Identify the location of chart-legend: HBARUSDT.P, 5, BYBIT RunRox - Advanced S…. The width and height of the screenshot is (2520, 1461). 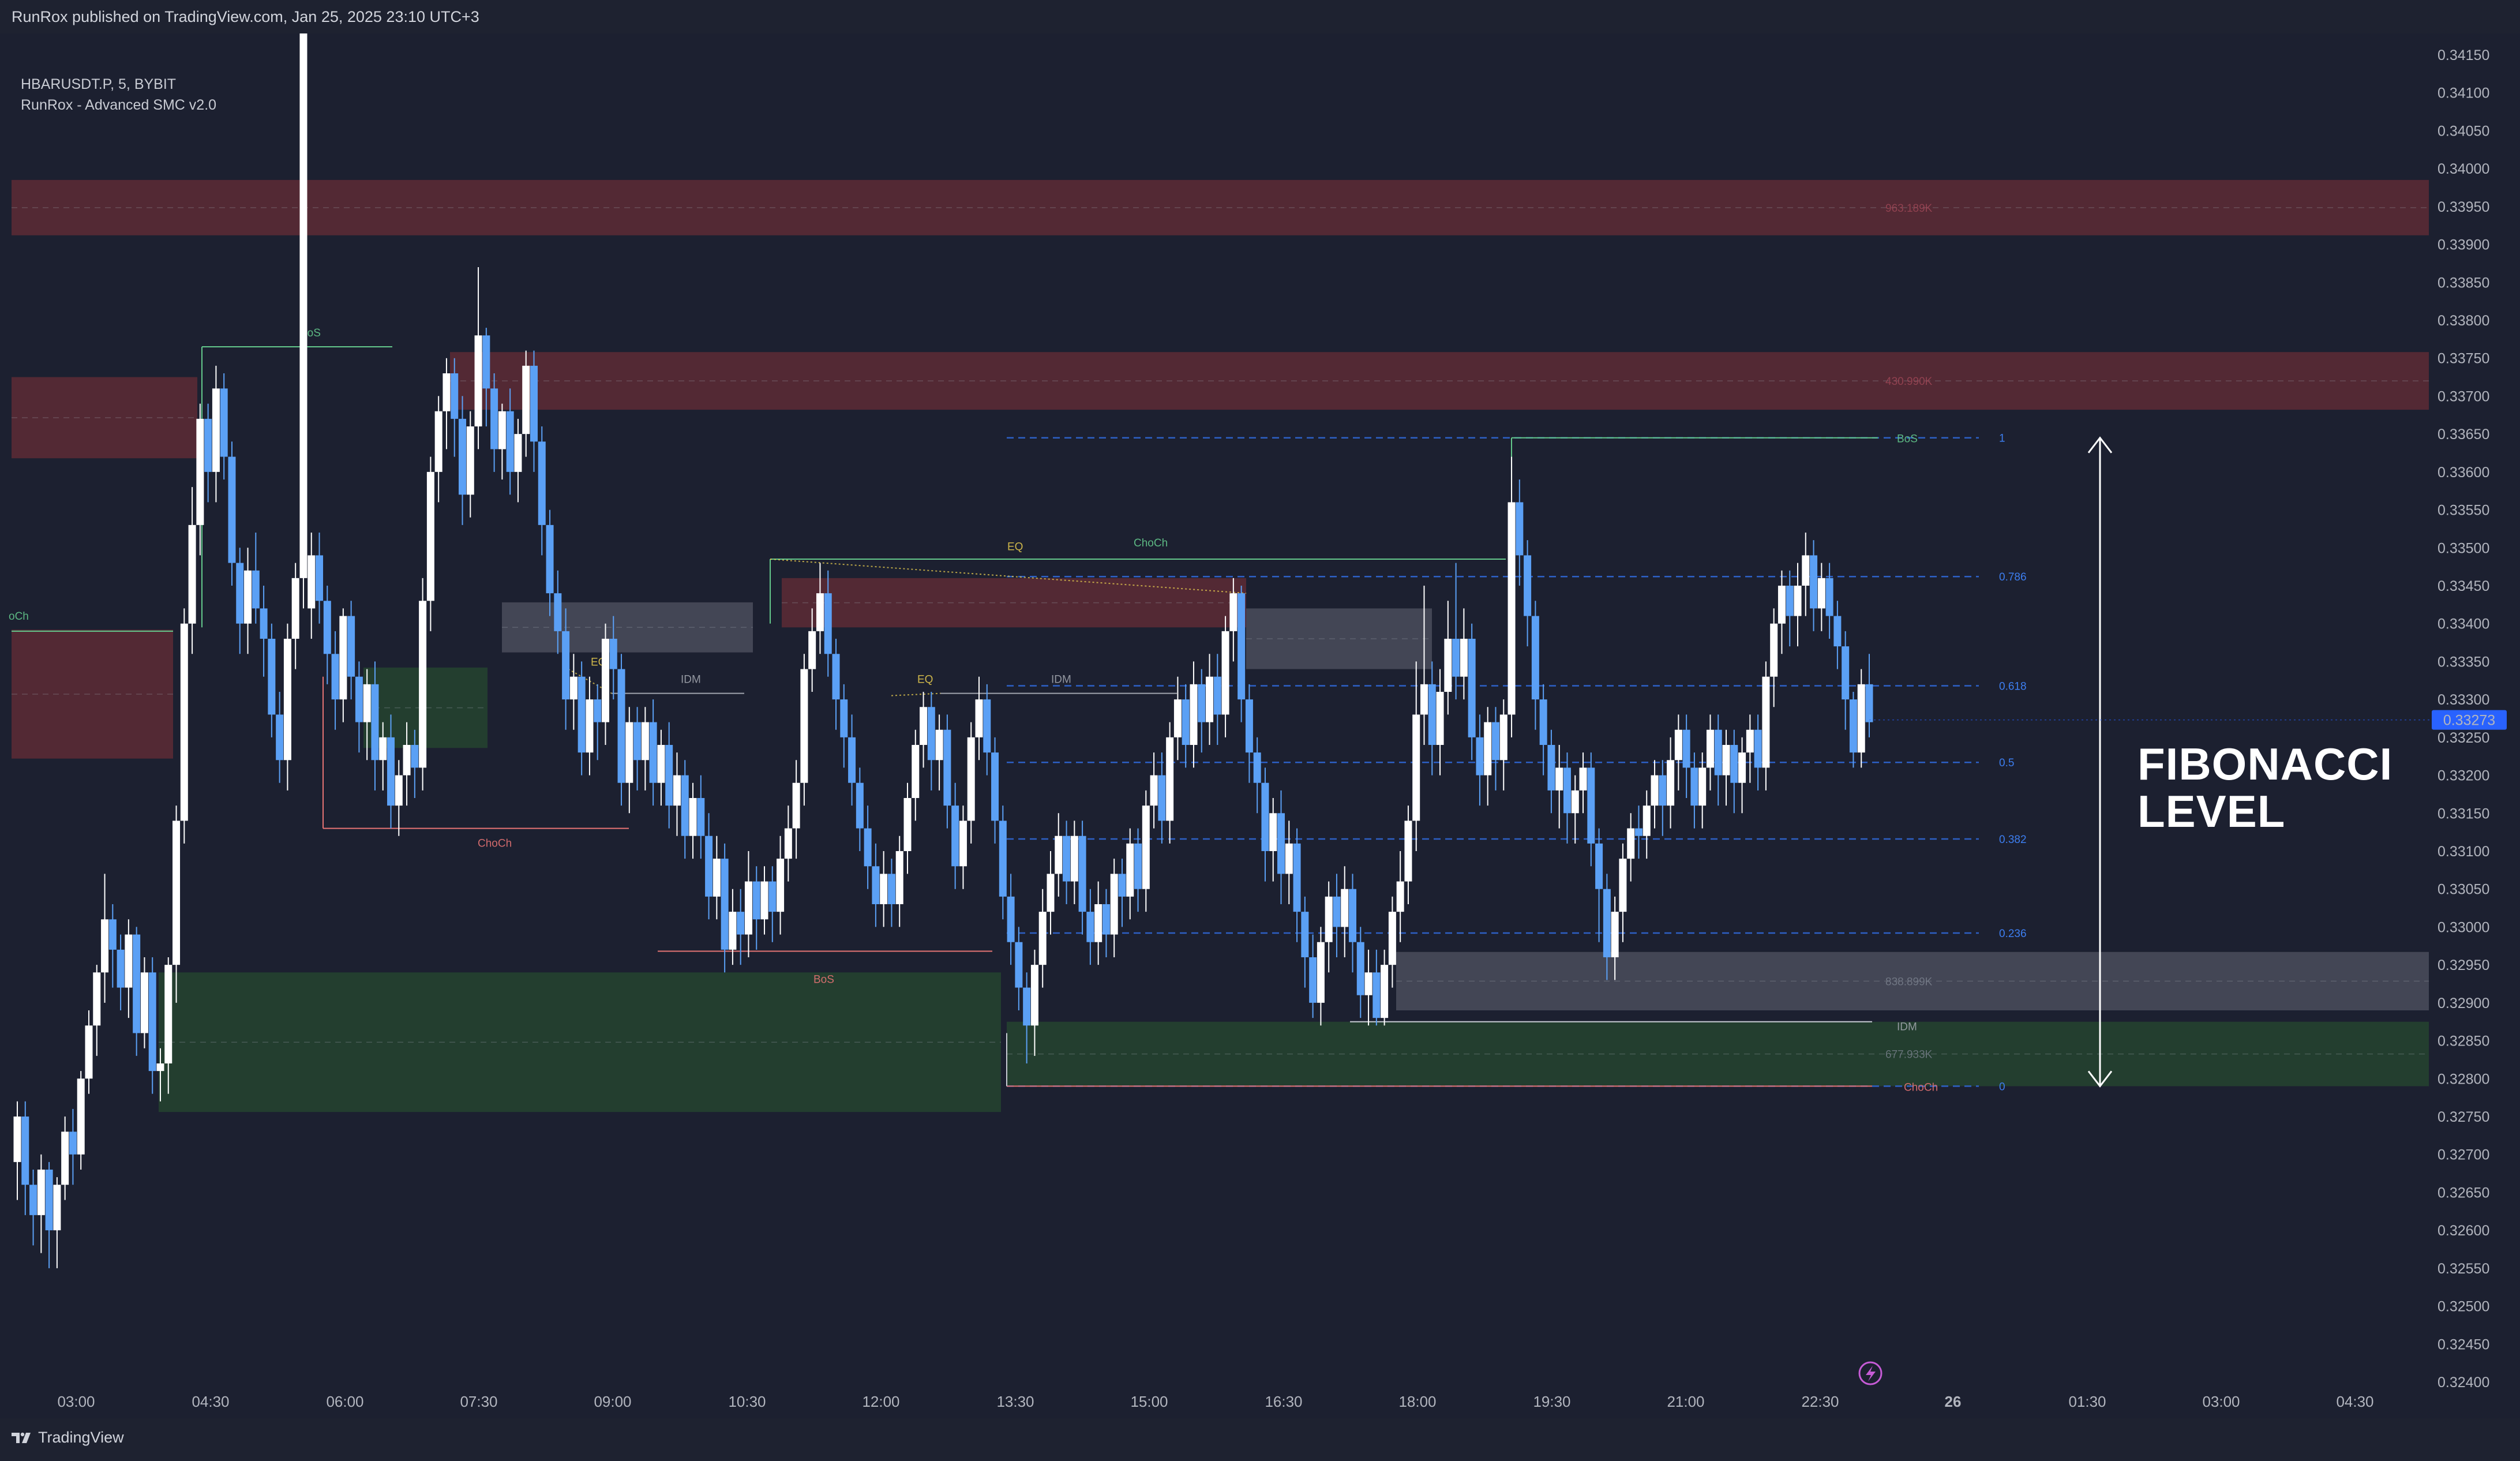
(118, 95).